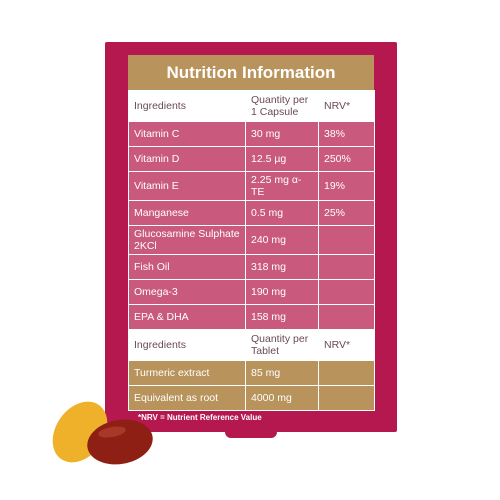 The image size is (500, 500). What do you see at coordinates (251, 72) in the screenshot?
I see `title: Nutrition Information` at bounding box center [251, 72].